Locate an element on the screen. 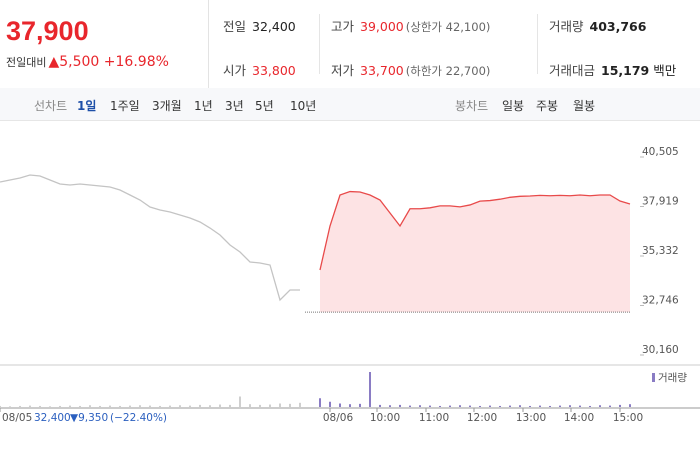 The width and height of the screenshot is (700, 450). y-tick-label: 40,505 is located at coordinates (660, 152).